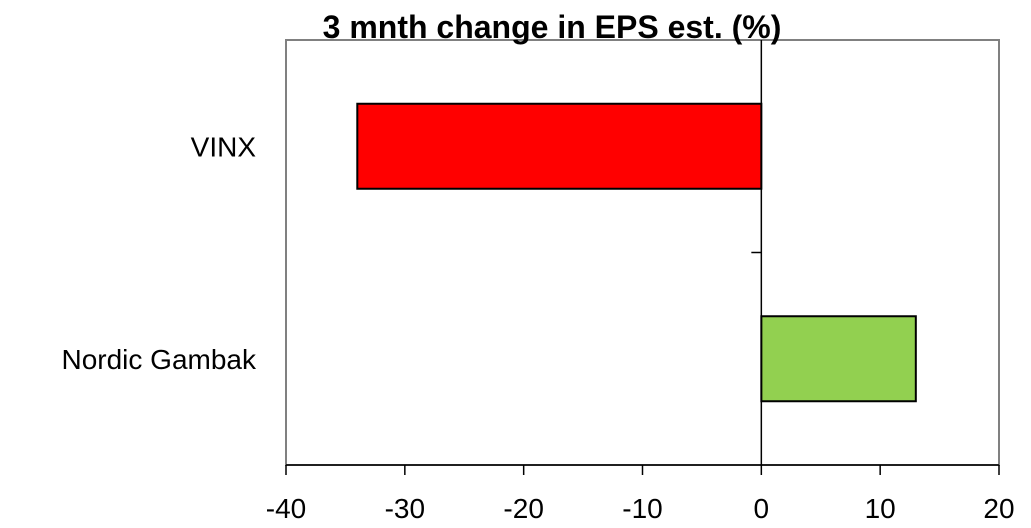 The width and height of the screenshot is (1031, 528). Describe the element at coordinates (838, 359) in the screenshot. I see `bar-nordic-gambak` at that location.